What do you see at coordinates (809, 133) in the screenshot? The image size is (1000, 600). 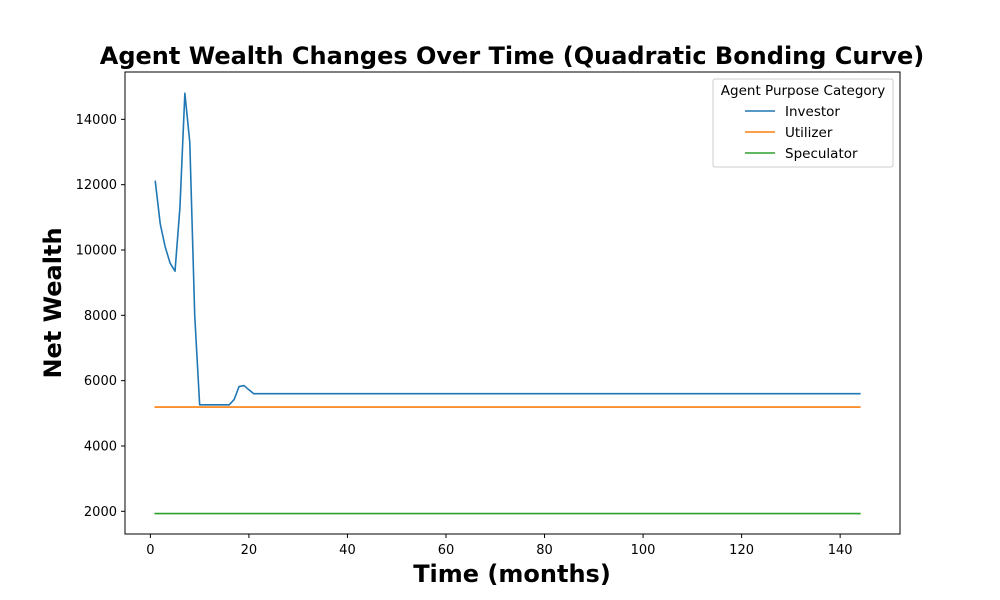 I see `legend-label-utilizer: Utilizer` at bounding box center [809, 133].